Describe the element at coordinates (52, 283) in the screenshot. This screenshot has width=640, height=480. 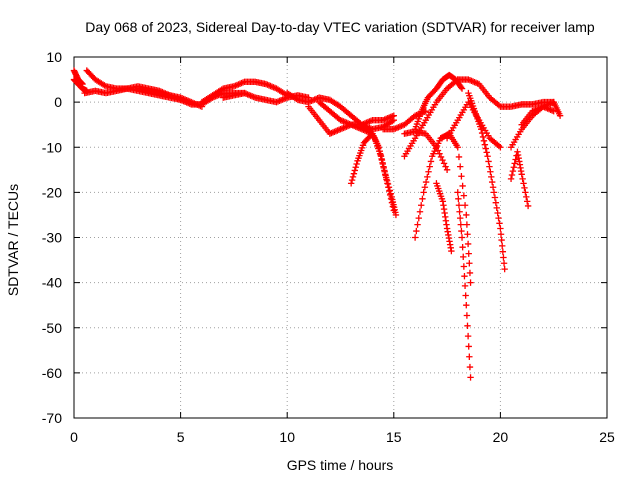
I see `y-tick-label: -40` at that location.